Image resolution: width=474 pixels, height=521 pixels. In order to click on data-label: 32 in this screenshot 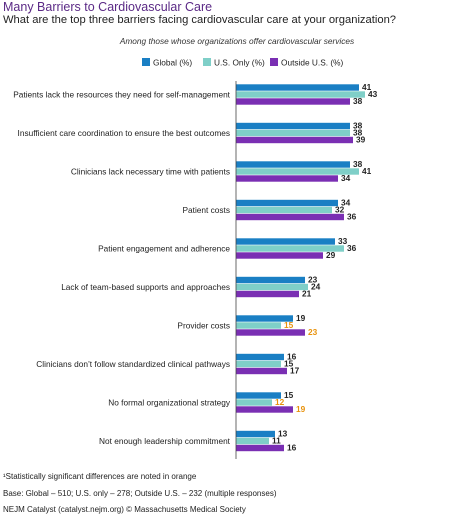, I will do `click(340, 210)`.